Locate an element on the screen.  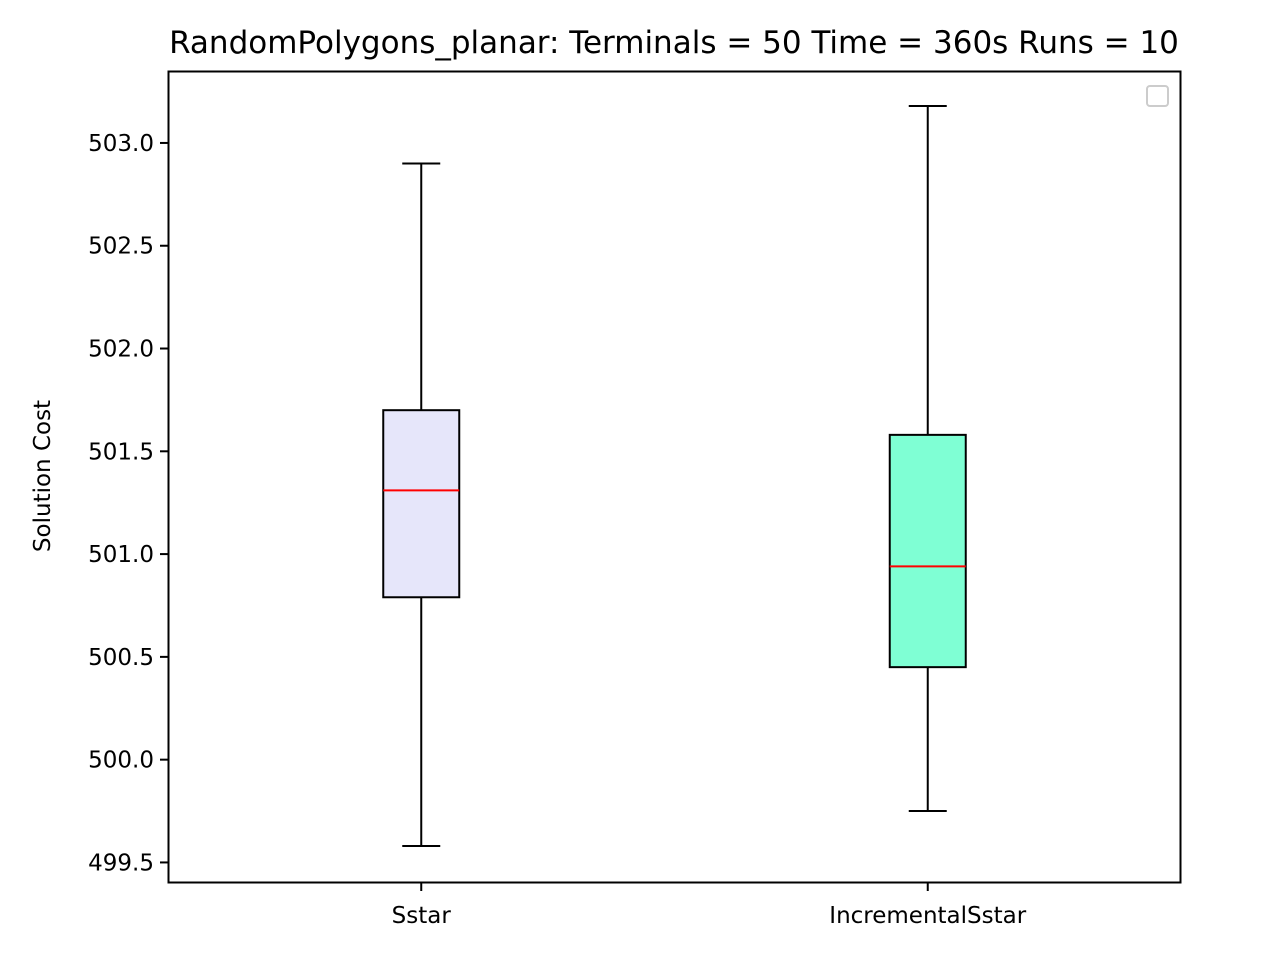
x-tick-label: Sstar is located at coordinates (422, 916).